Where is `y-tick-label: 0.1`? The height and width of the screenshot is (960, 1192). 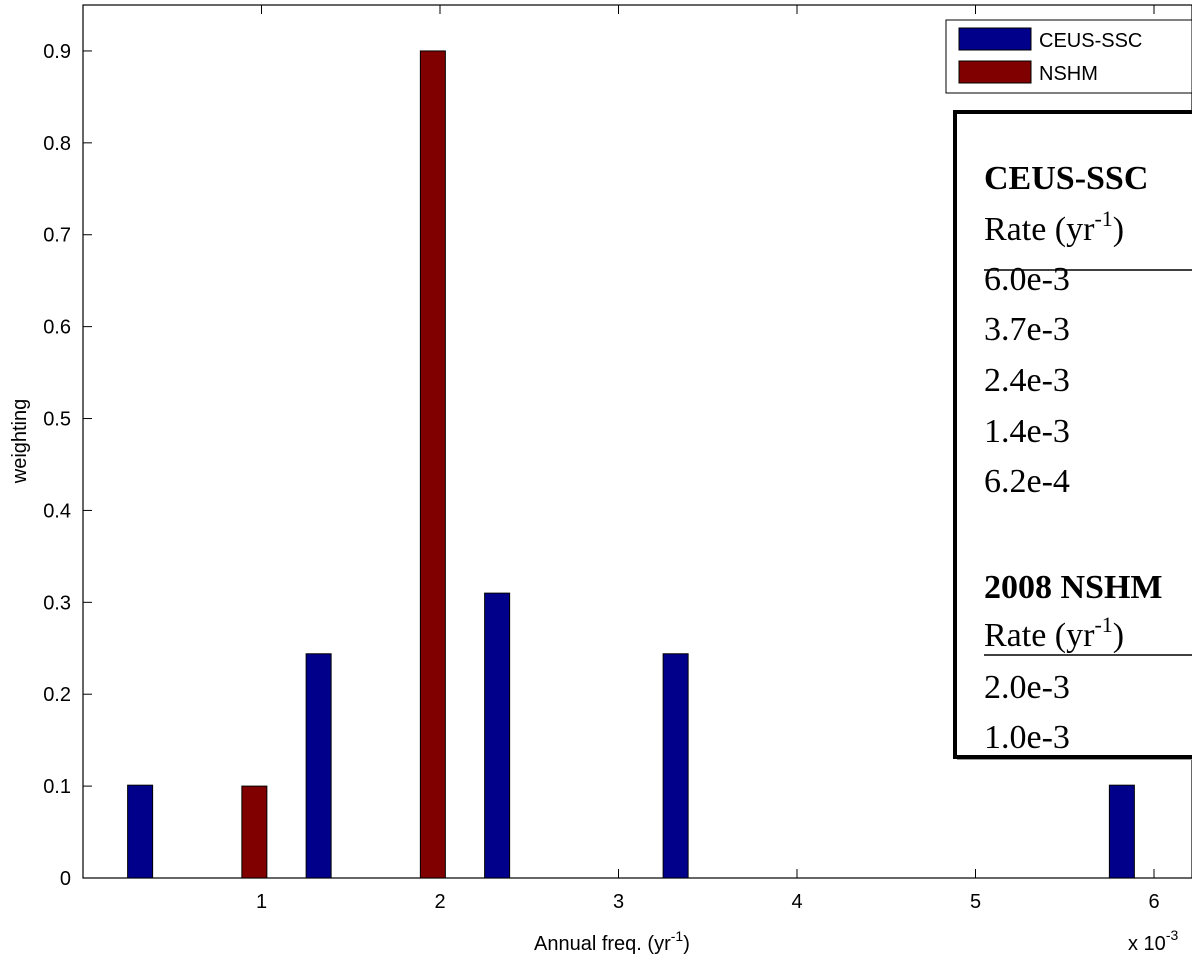 y-tick-label: 0.1 is located at coordinates (57, 787).